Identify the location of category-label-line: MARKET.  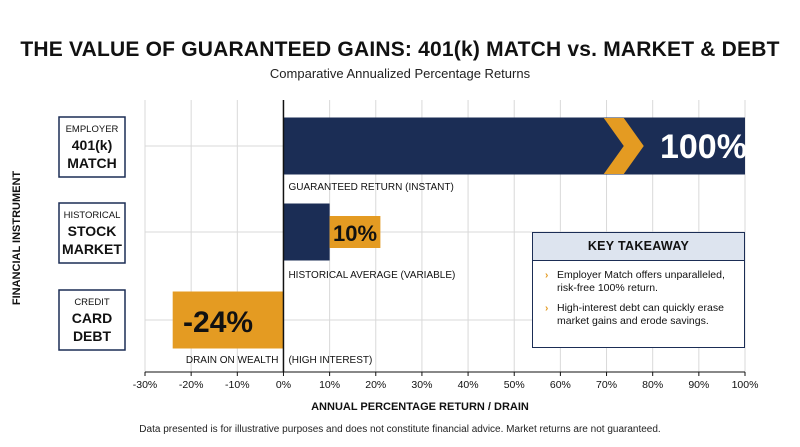
(92, 249).